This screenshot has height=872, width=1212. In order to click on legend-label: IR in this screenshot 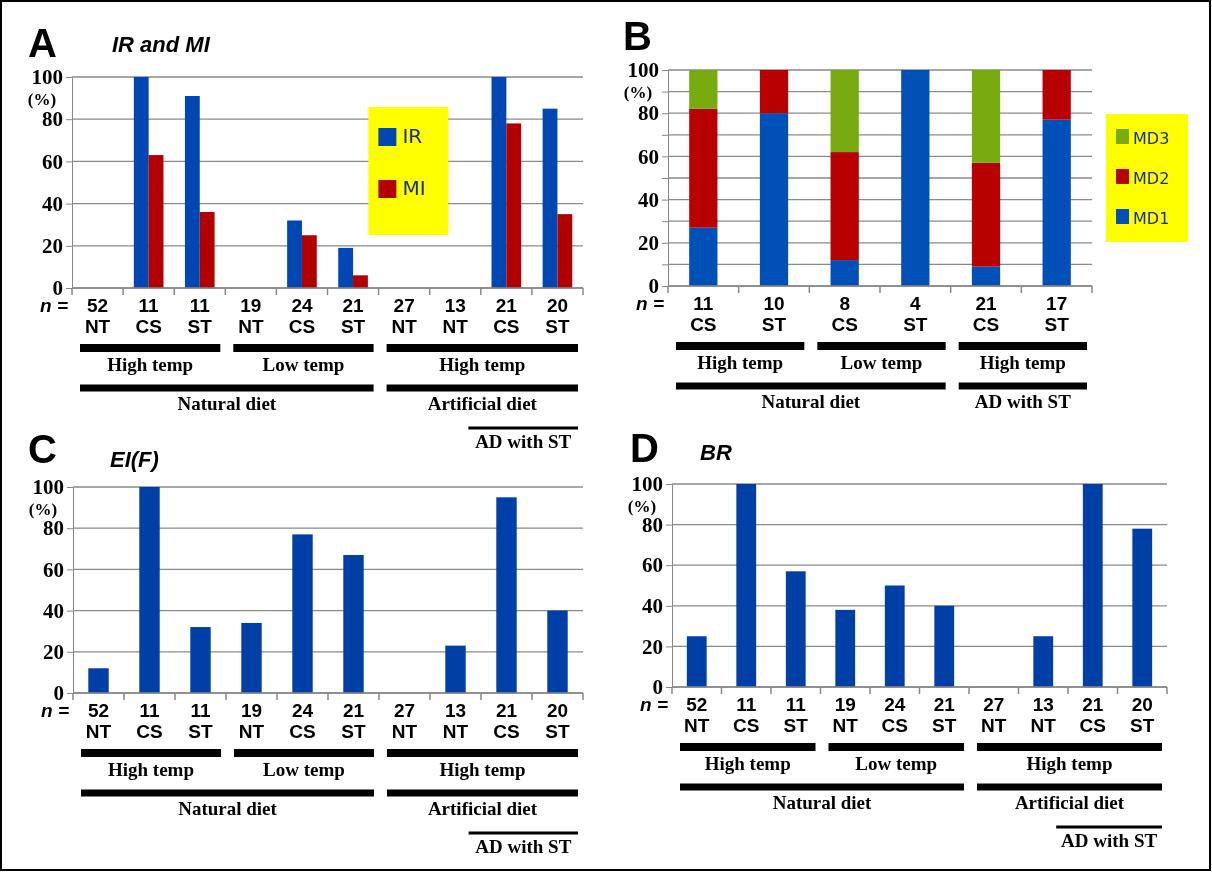, I will do `click(412, 136)`.